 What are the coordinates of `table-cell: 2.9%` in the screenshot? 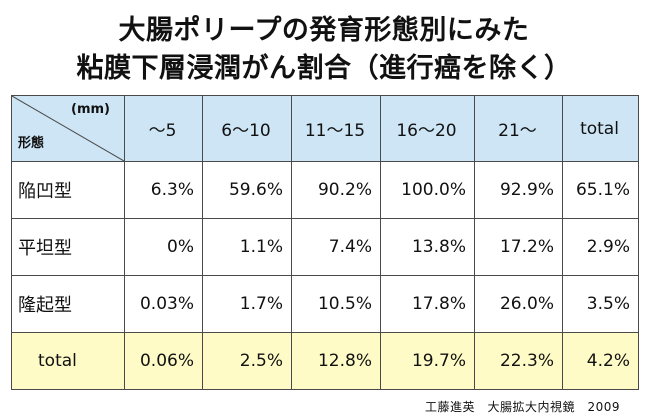 It's located at (600, 247).